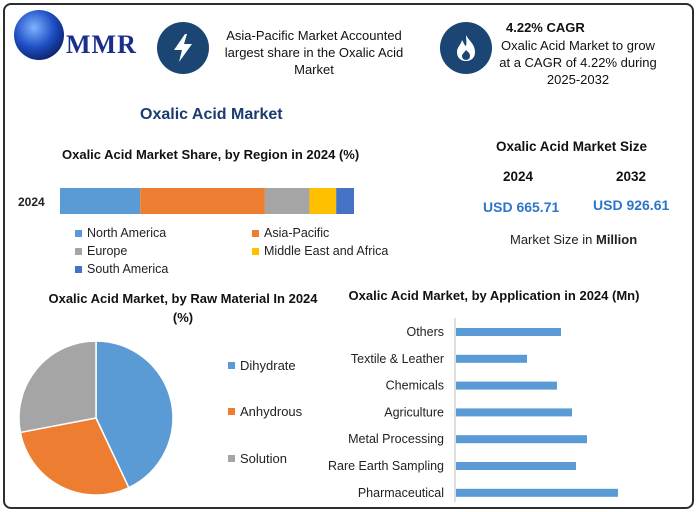  I want to click on region-bar-segment-south-america, so click(345, 201).